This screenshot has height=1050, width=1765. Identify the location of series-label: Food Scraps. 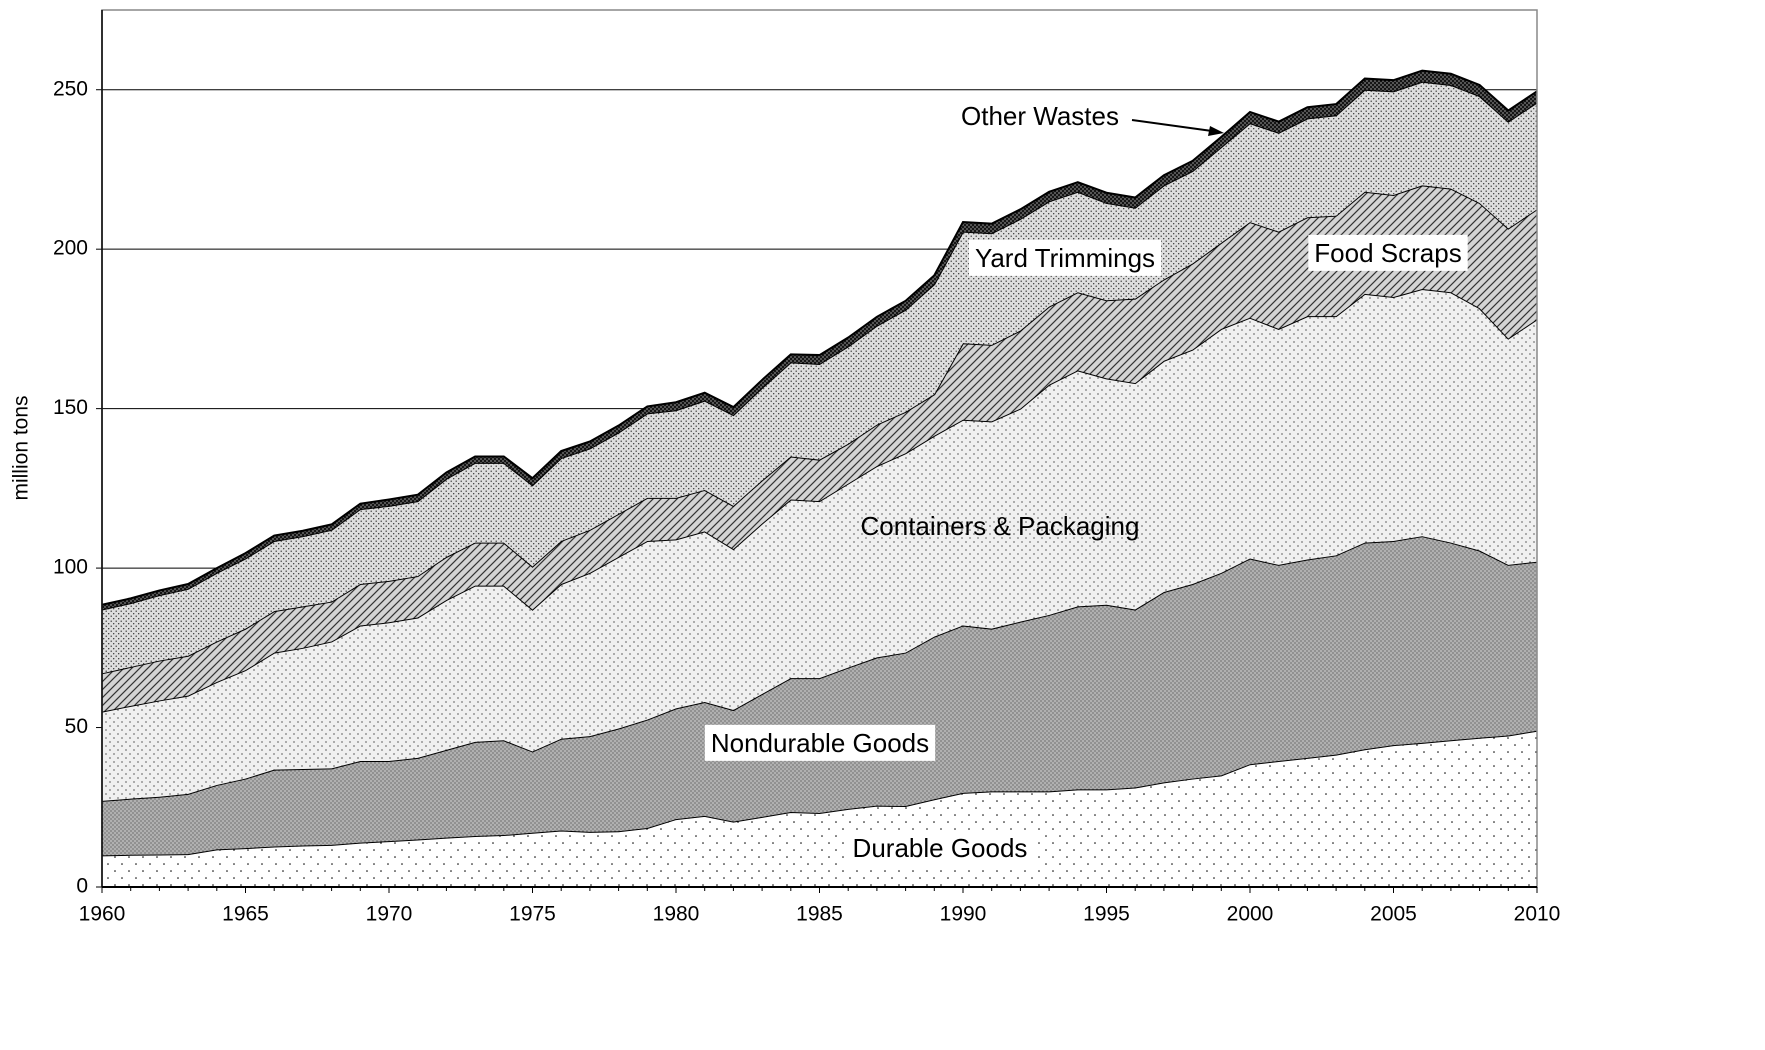
(1387, 253).